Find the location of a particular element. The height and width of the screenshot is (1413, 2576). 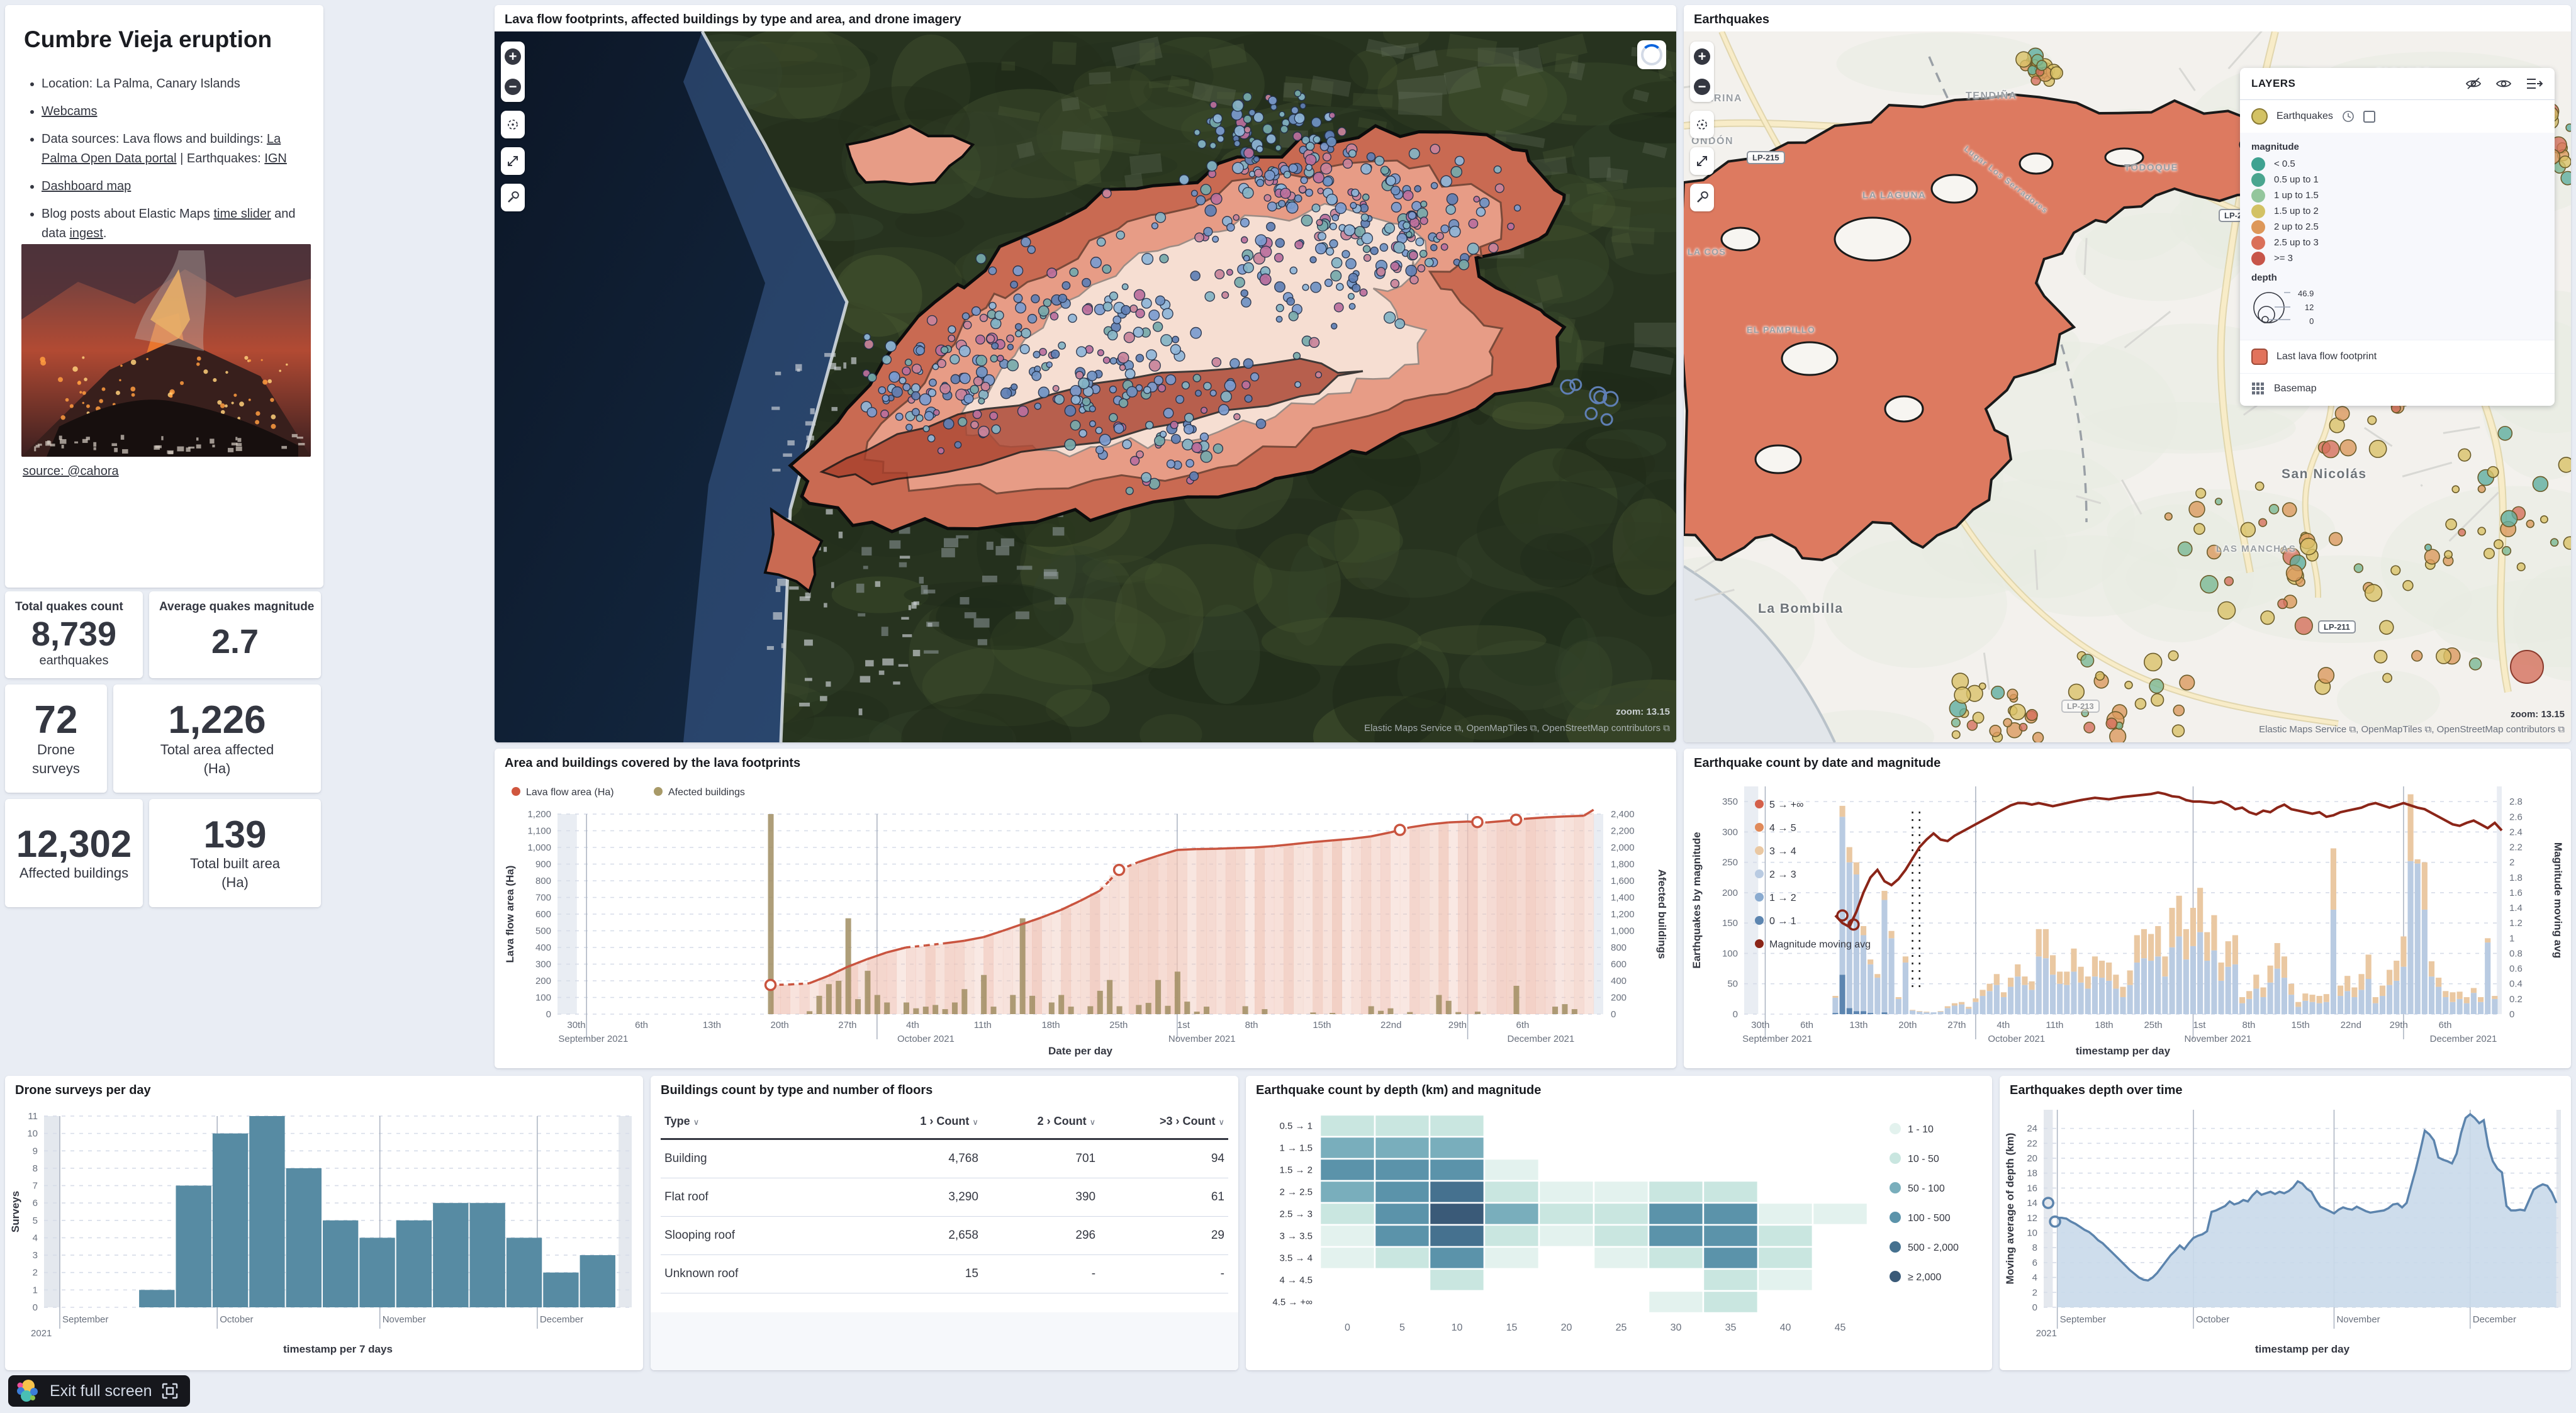

svg-text: 5 is located at coordinates (35, 1220).